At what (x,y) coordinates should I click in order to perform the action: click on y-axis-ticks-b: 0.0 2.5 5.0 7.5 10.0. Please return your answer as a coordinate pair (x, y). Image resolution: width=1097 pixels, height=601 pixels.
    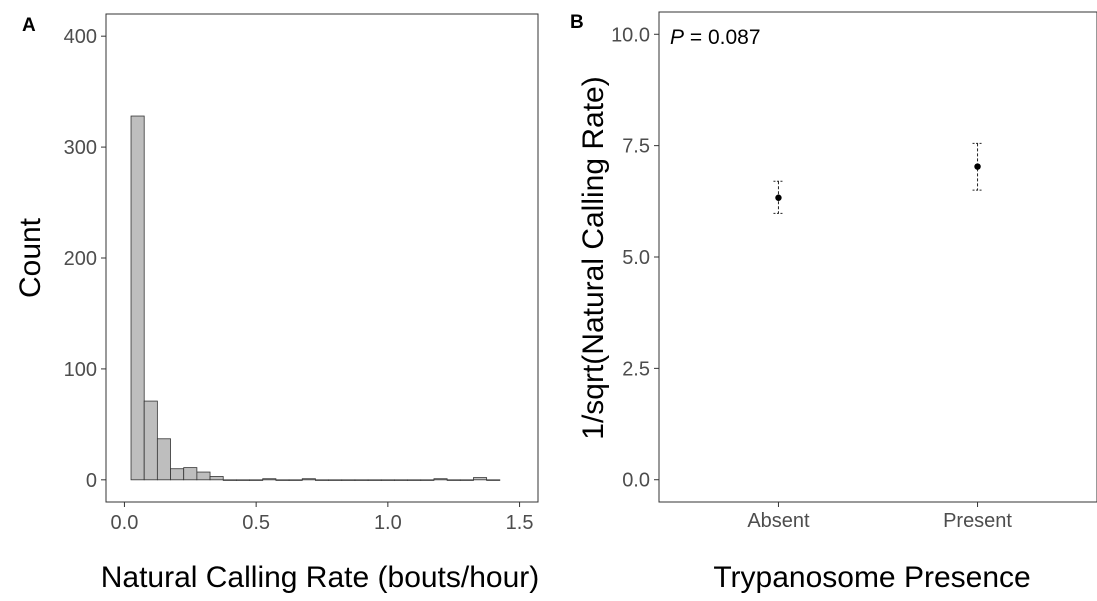
    Looking at the image, I should click on (635, 258).